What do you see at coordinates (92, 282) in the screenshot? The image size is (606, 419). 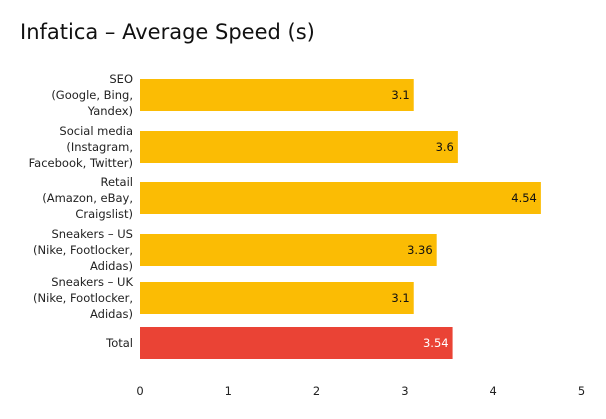 I see `category-label: Sneakers – UK` at bounding box center [92, 282].